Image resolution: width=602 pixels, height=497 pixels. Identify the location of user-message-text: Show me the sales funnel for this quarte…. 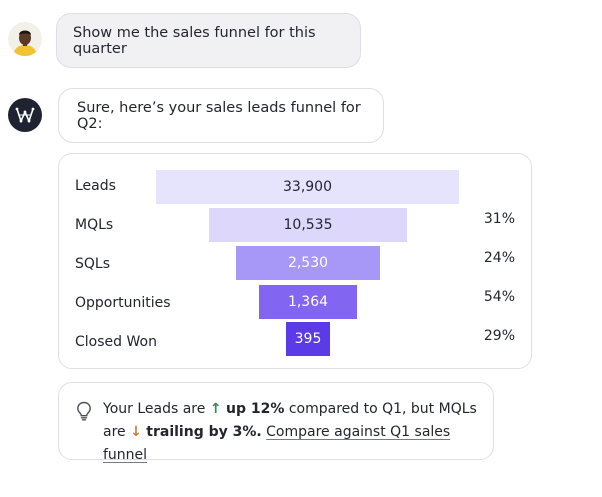
(194, 40).